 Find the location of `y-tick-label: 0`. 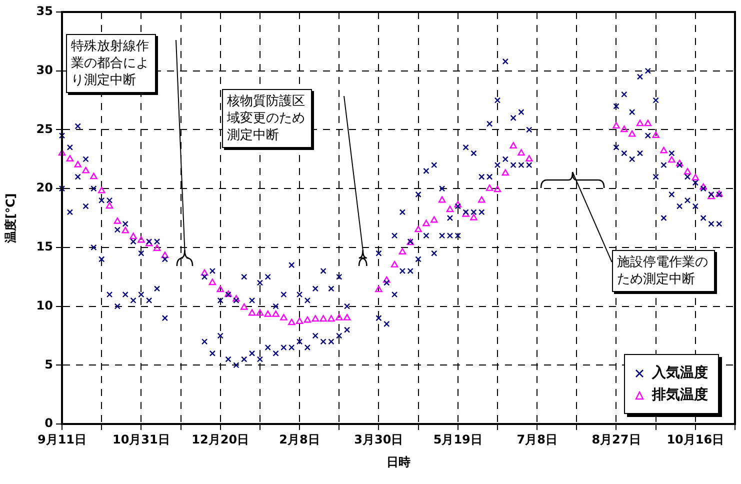

y-tick-label: 0 is located at coordinates (48, 423).